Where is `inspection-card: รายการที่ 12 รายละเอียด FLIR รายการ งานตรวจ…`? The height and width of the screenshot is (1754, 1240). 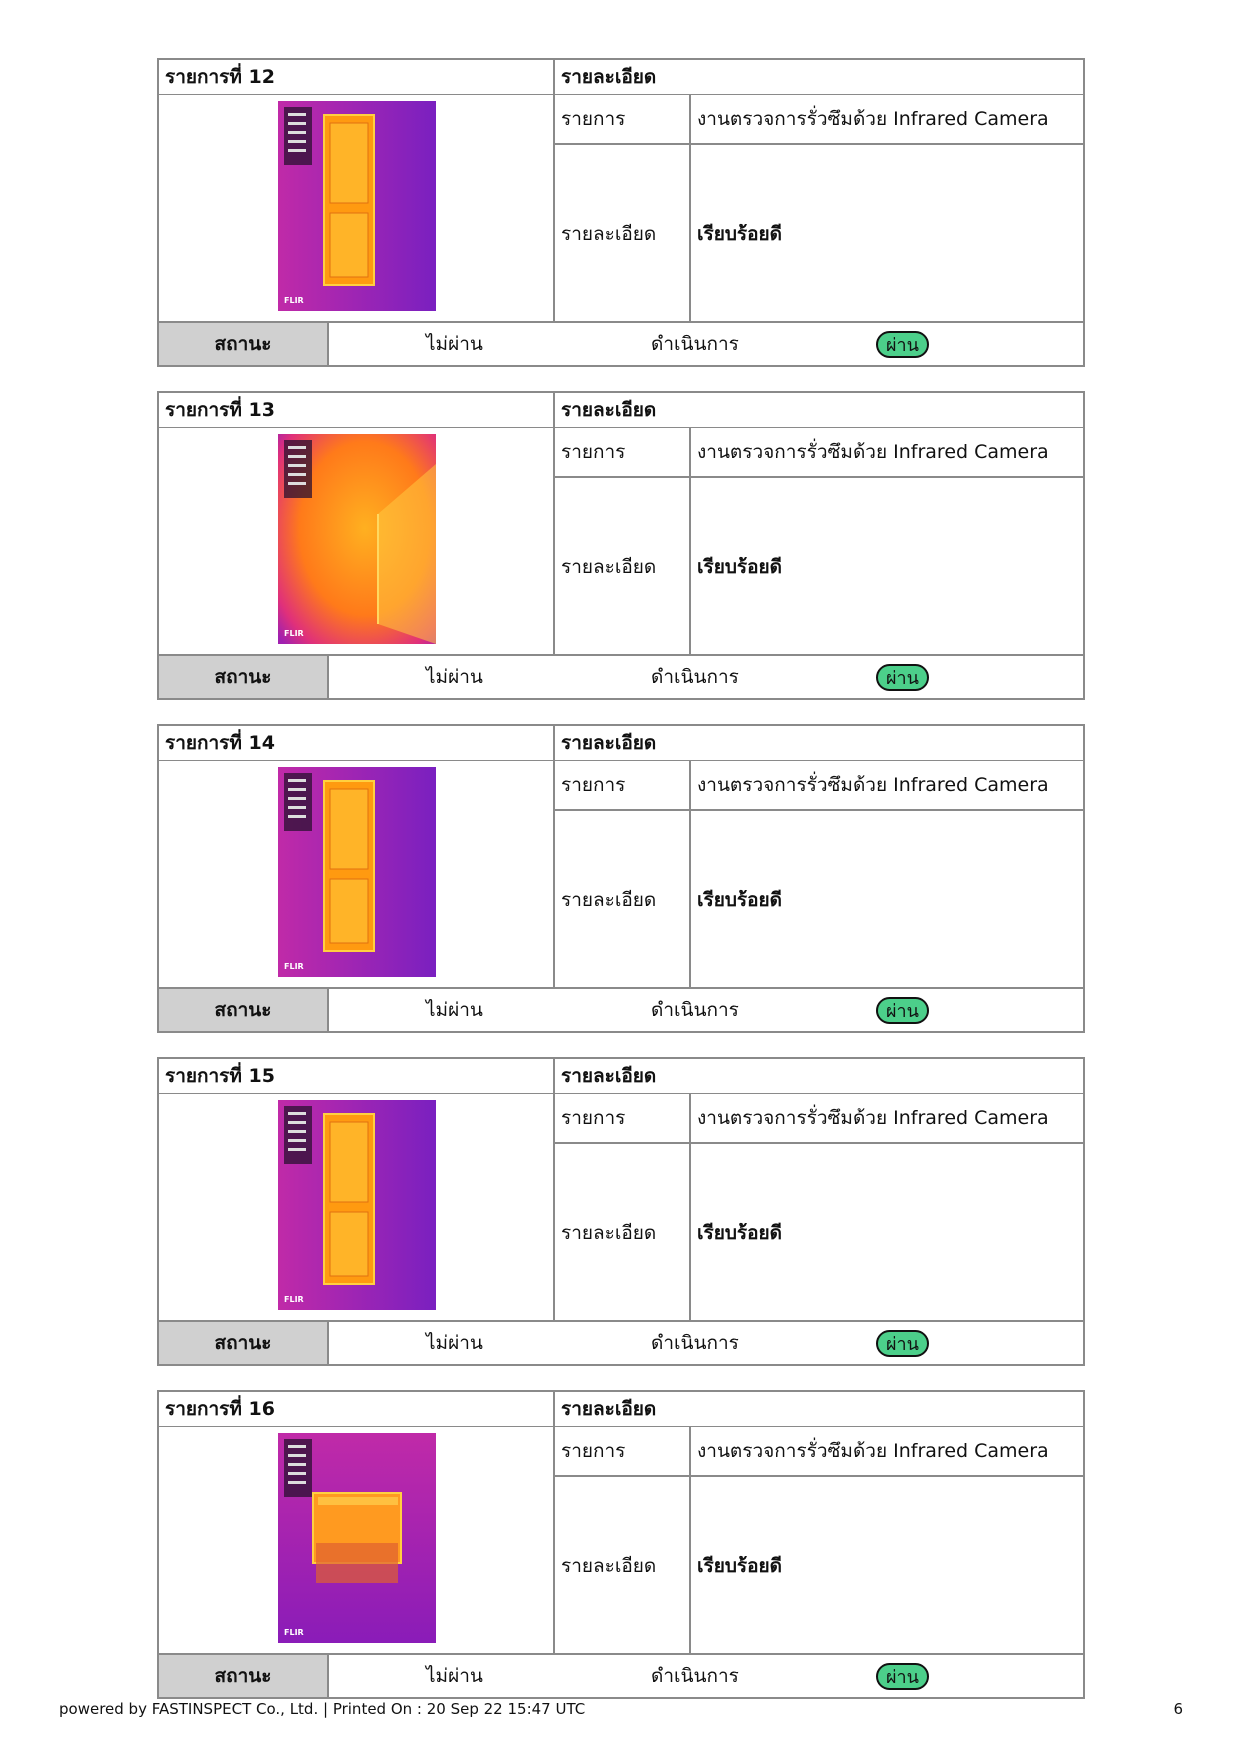 inspection-card: รายการที่ 12 รายละเอียด FLIR รายการ งานตรวจ… is located at coordinates (621, 212).